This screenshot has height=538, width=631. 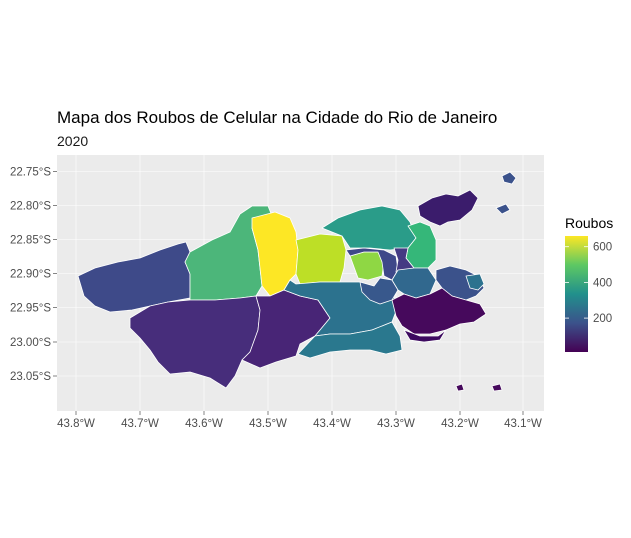 I want to click on legend-title: Roubos, so click(x=589, y=223).